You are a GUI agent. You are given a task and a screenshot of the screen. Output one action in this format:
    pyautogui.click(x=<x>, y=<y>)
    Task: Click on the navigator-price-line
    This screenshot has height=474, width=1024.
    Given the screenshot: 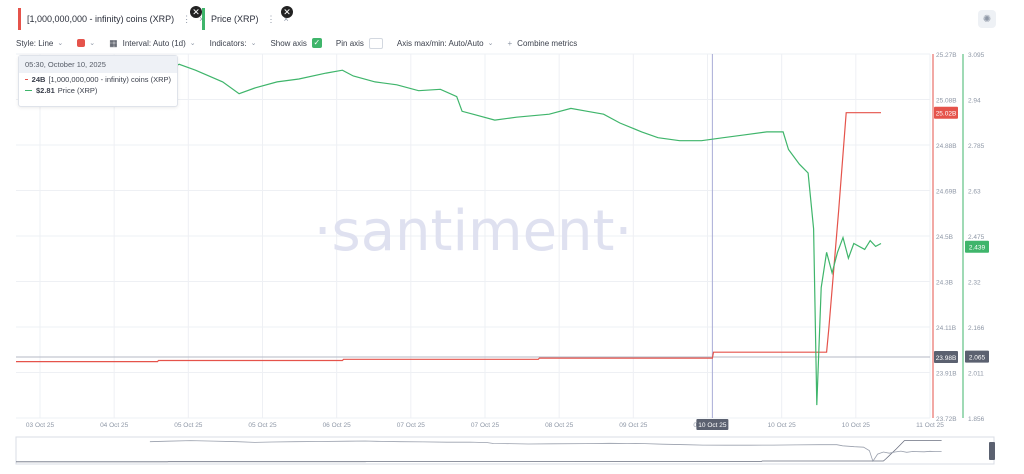 What is the action you would take?
    pyautogui.click(x=545, y=451)
    